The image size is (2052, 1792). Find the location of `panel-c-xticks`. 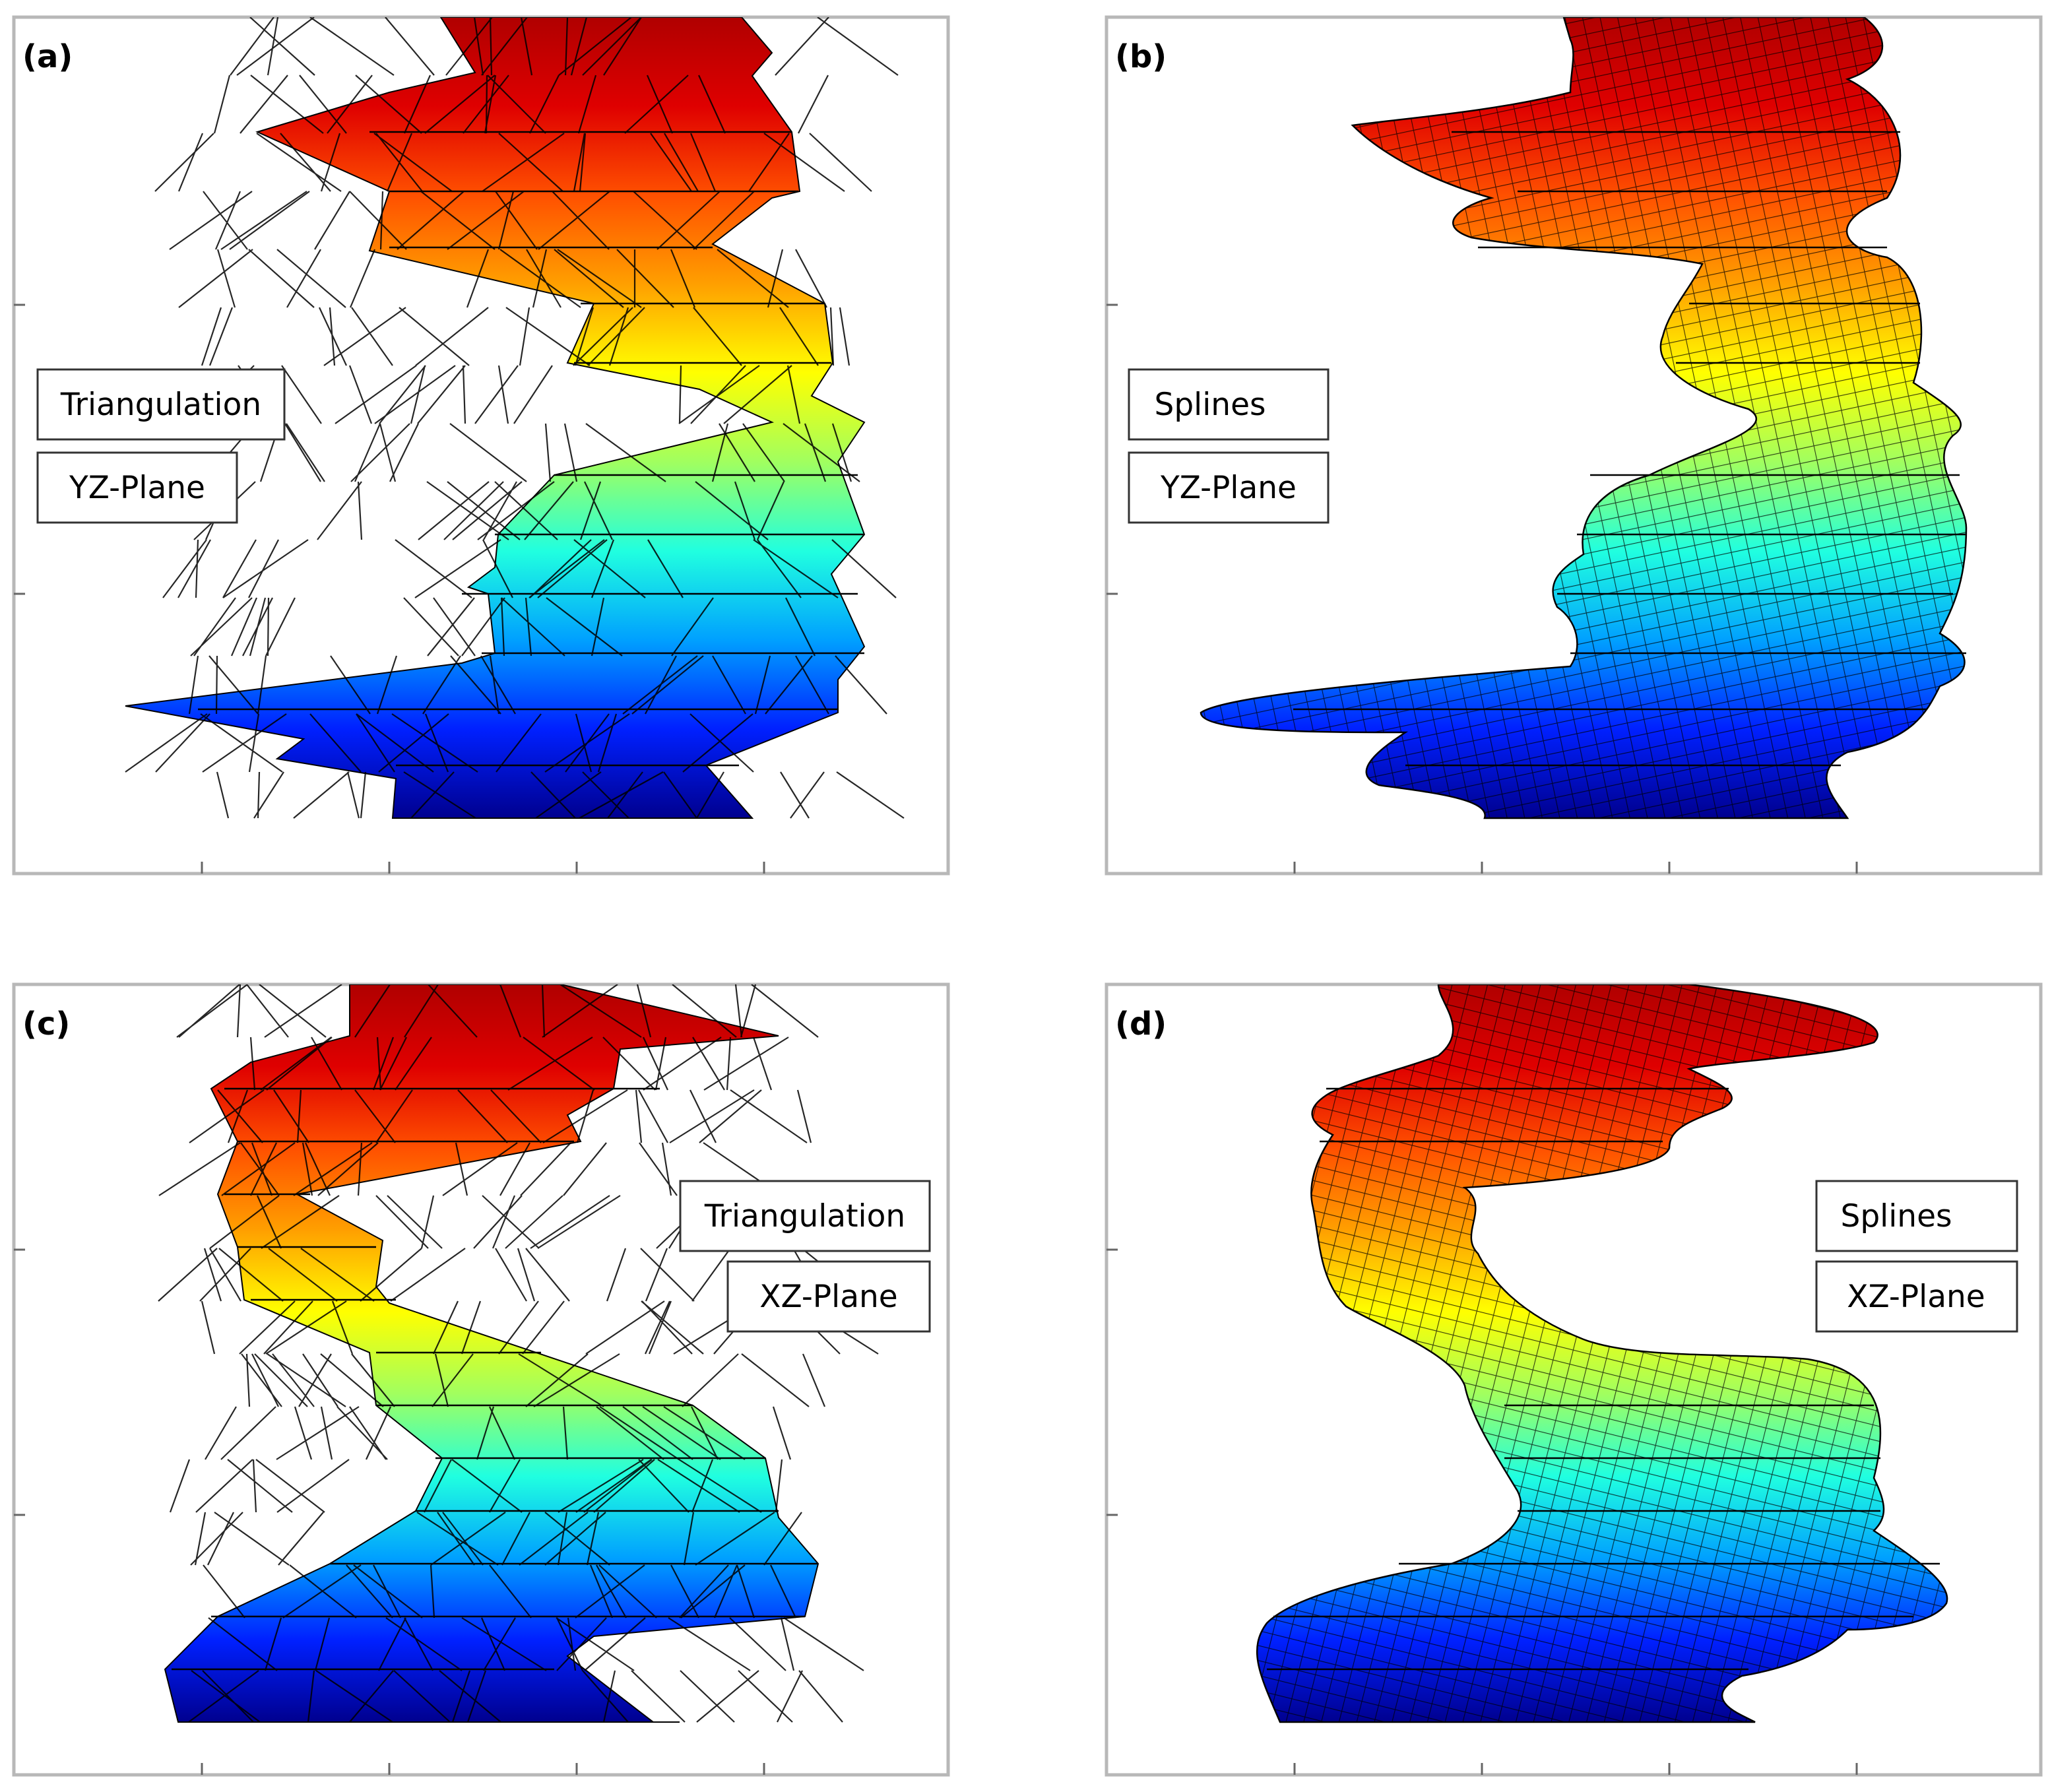

panel-c-xticks is located at coordinates (483, 1769).